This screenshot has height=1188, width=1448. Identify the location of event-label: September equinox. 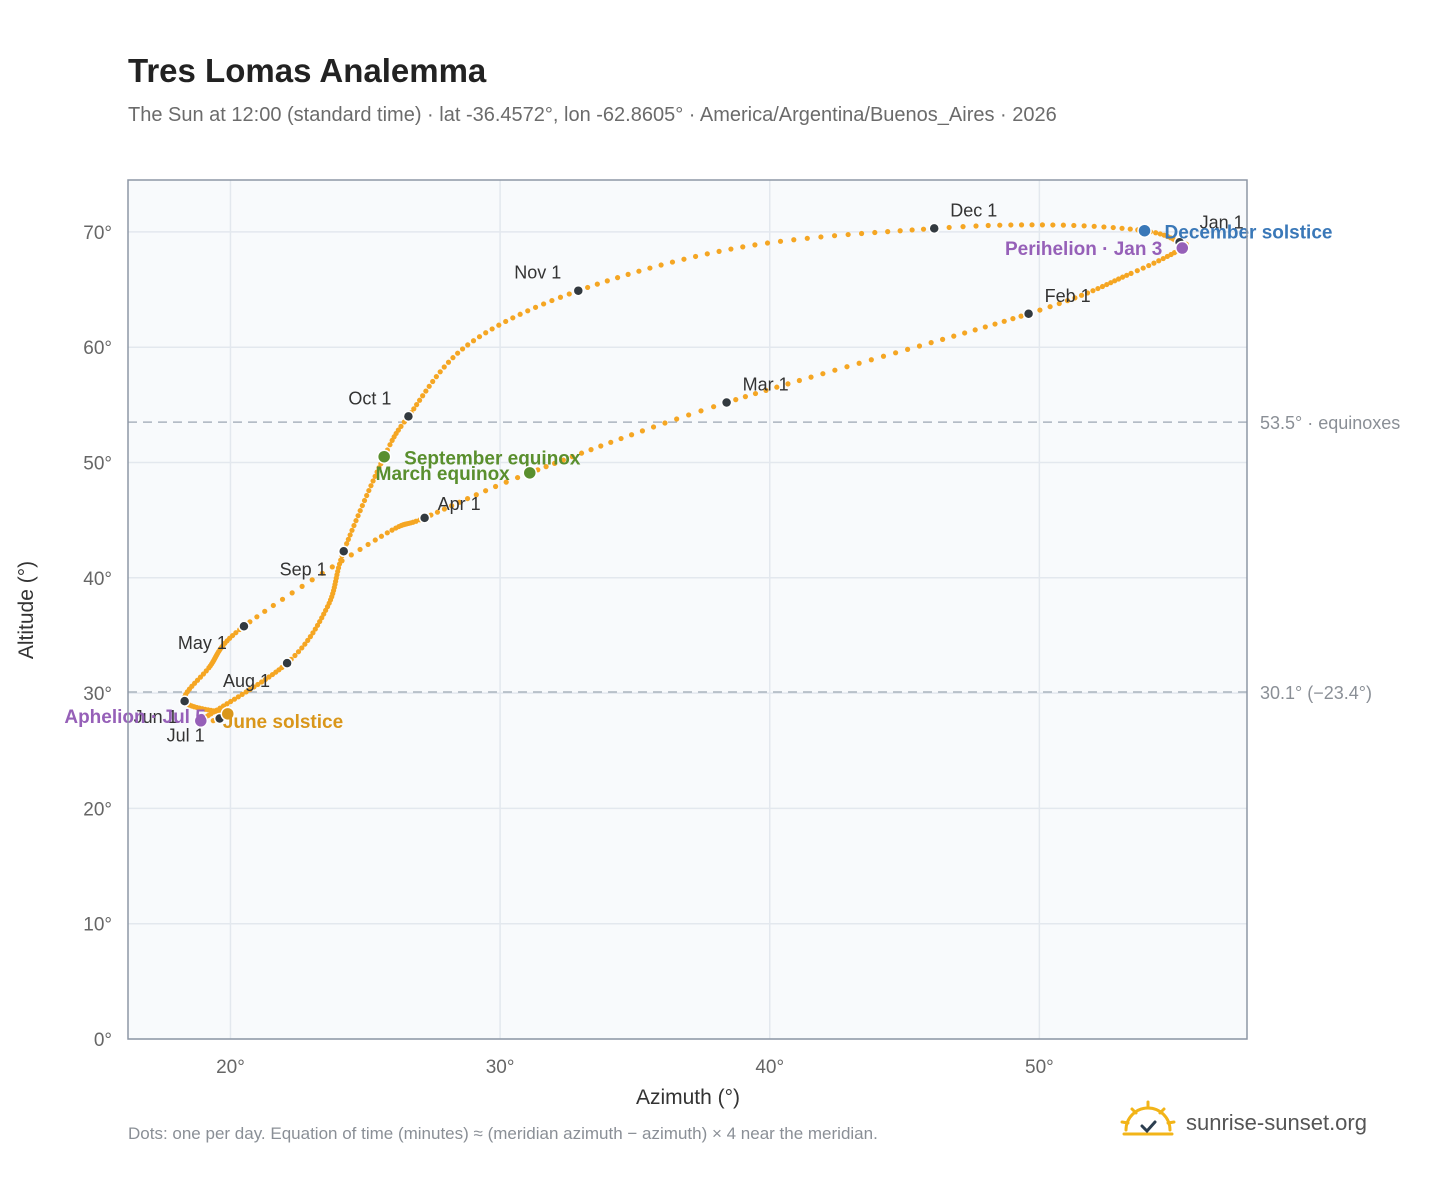
(492, 459).